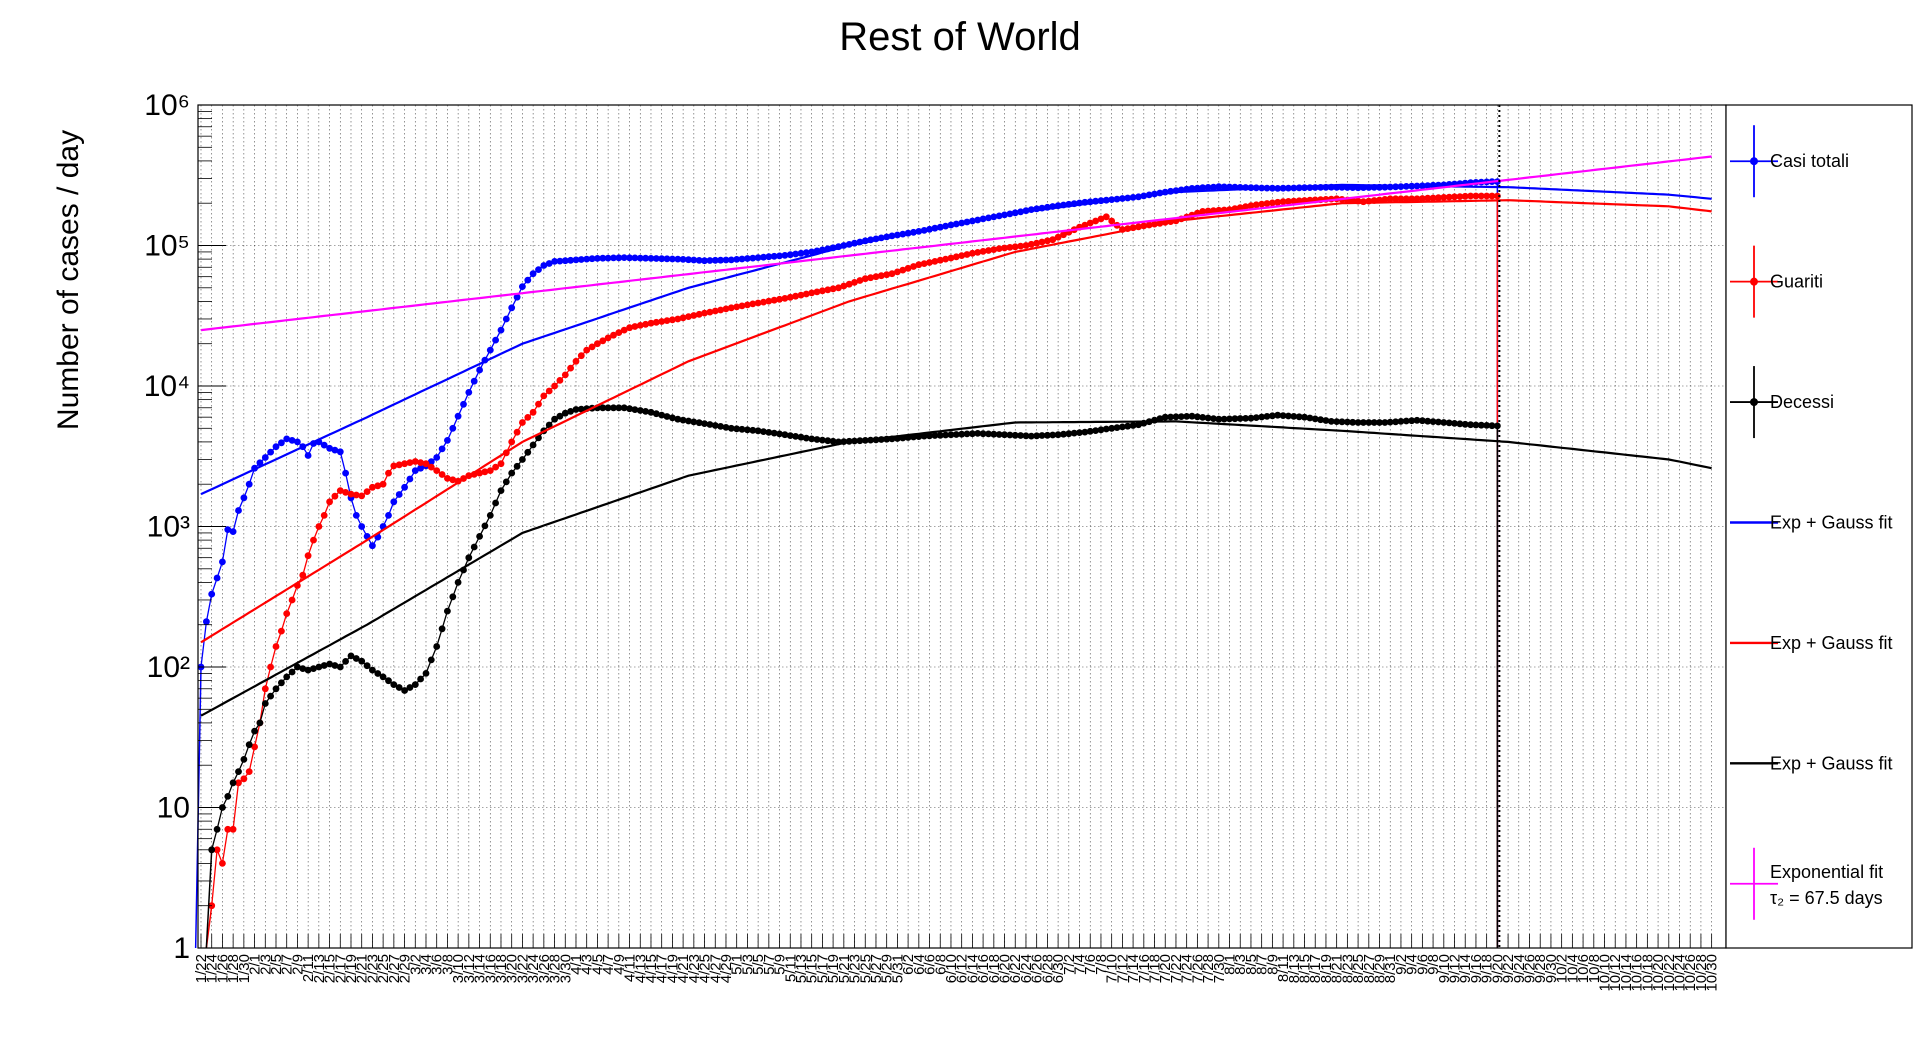 The width and height of the screenshot is (1916, 1052). What do you see at coordinates (1626, 973) in the screenshot?
I see `x-tick-label: 10/14` at bounding box center [1626, 973].